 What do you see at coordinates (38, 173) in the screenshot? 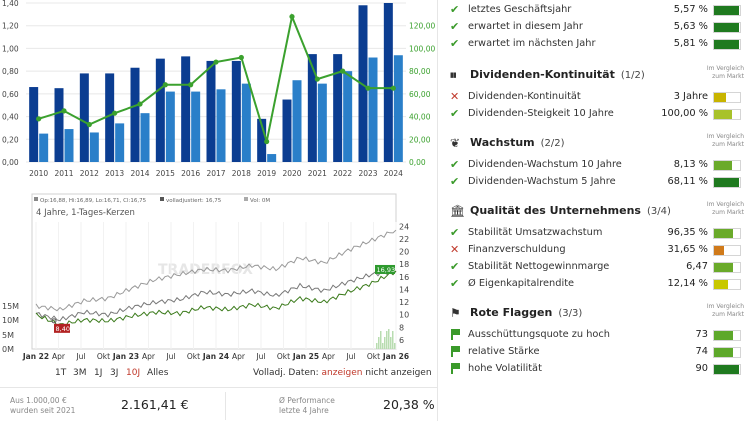
I see `x-tick: 2010` at bounding box center [38, 173].